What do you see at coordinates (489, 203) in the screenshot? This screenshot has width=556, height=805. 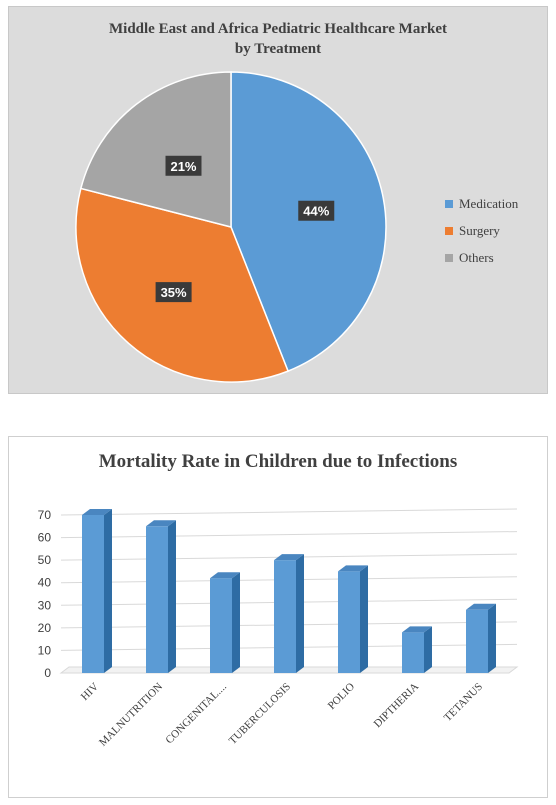 I see `legend-label-medication: Medication` at bounding box center [489, 203].